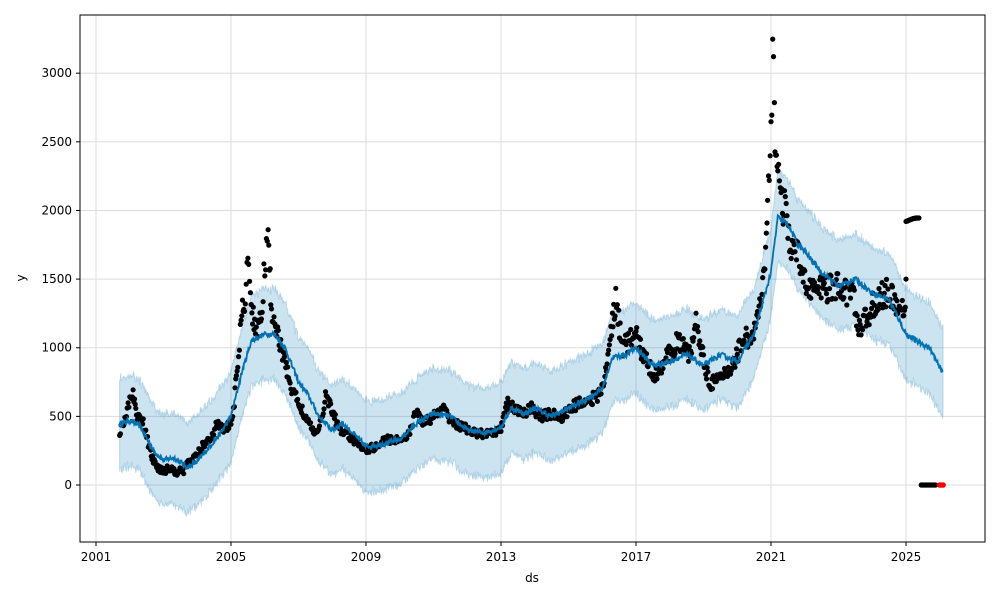 Image resolution: width=1000 pixels, height=604 pixels. What do you see at coordinates (906, 557) in the screenshot?
I see `x-tick-label: 2025` at bounding box center [906, 557].